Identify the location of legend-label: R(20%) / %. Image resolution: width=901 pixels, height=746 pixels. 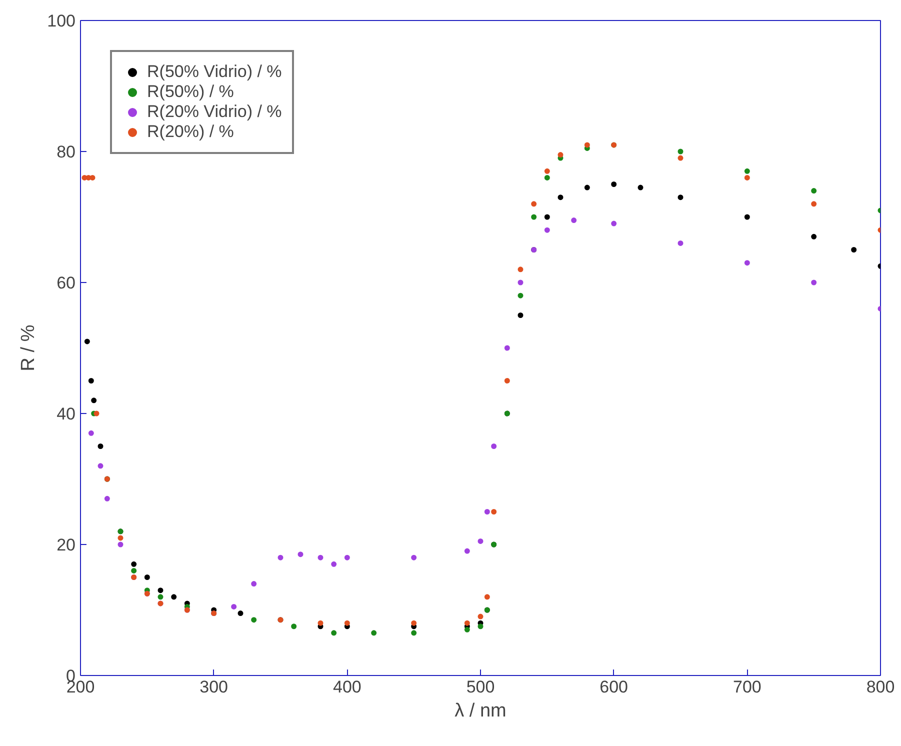
(190, 132).